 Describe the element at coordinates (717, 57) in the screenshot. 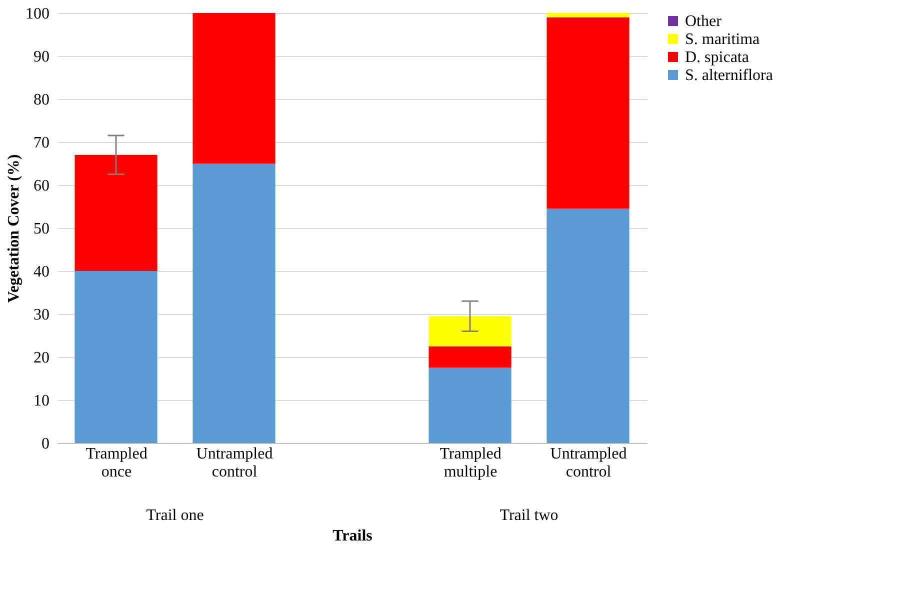

I see `legend-label: D. spicata` at that location.